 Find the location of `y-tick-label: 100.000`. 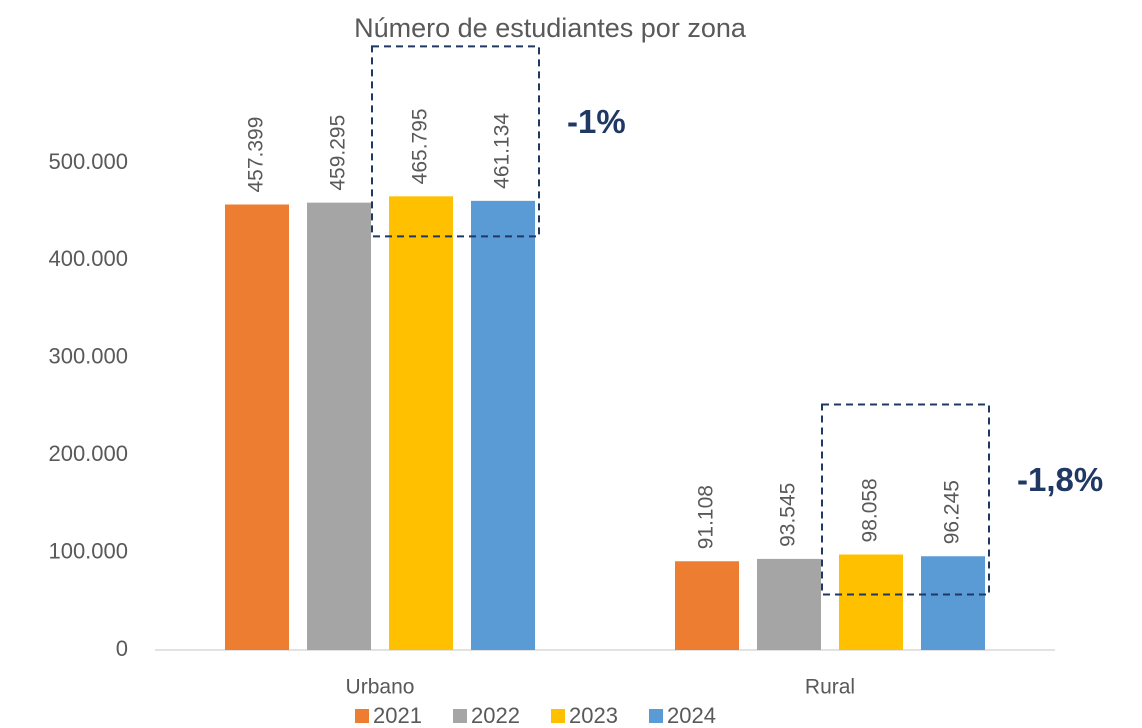

y-tick-label: 100.000 is located at coordinates (88, 550).